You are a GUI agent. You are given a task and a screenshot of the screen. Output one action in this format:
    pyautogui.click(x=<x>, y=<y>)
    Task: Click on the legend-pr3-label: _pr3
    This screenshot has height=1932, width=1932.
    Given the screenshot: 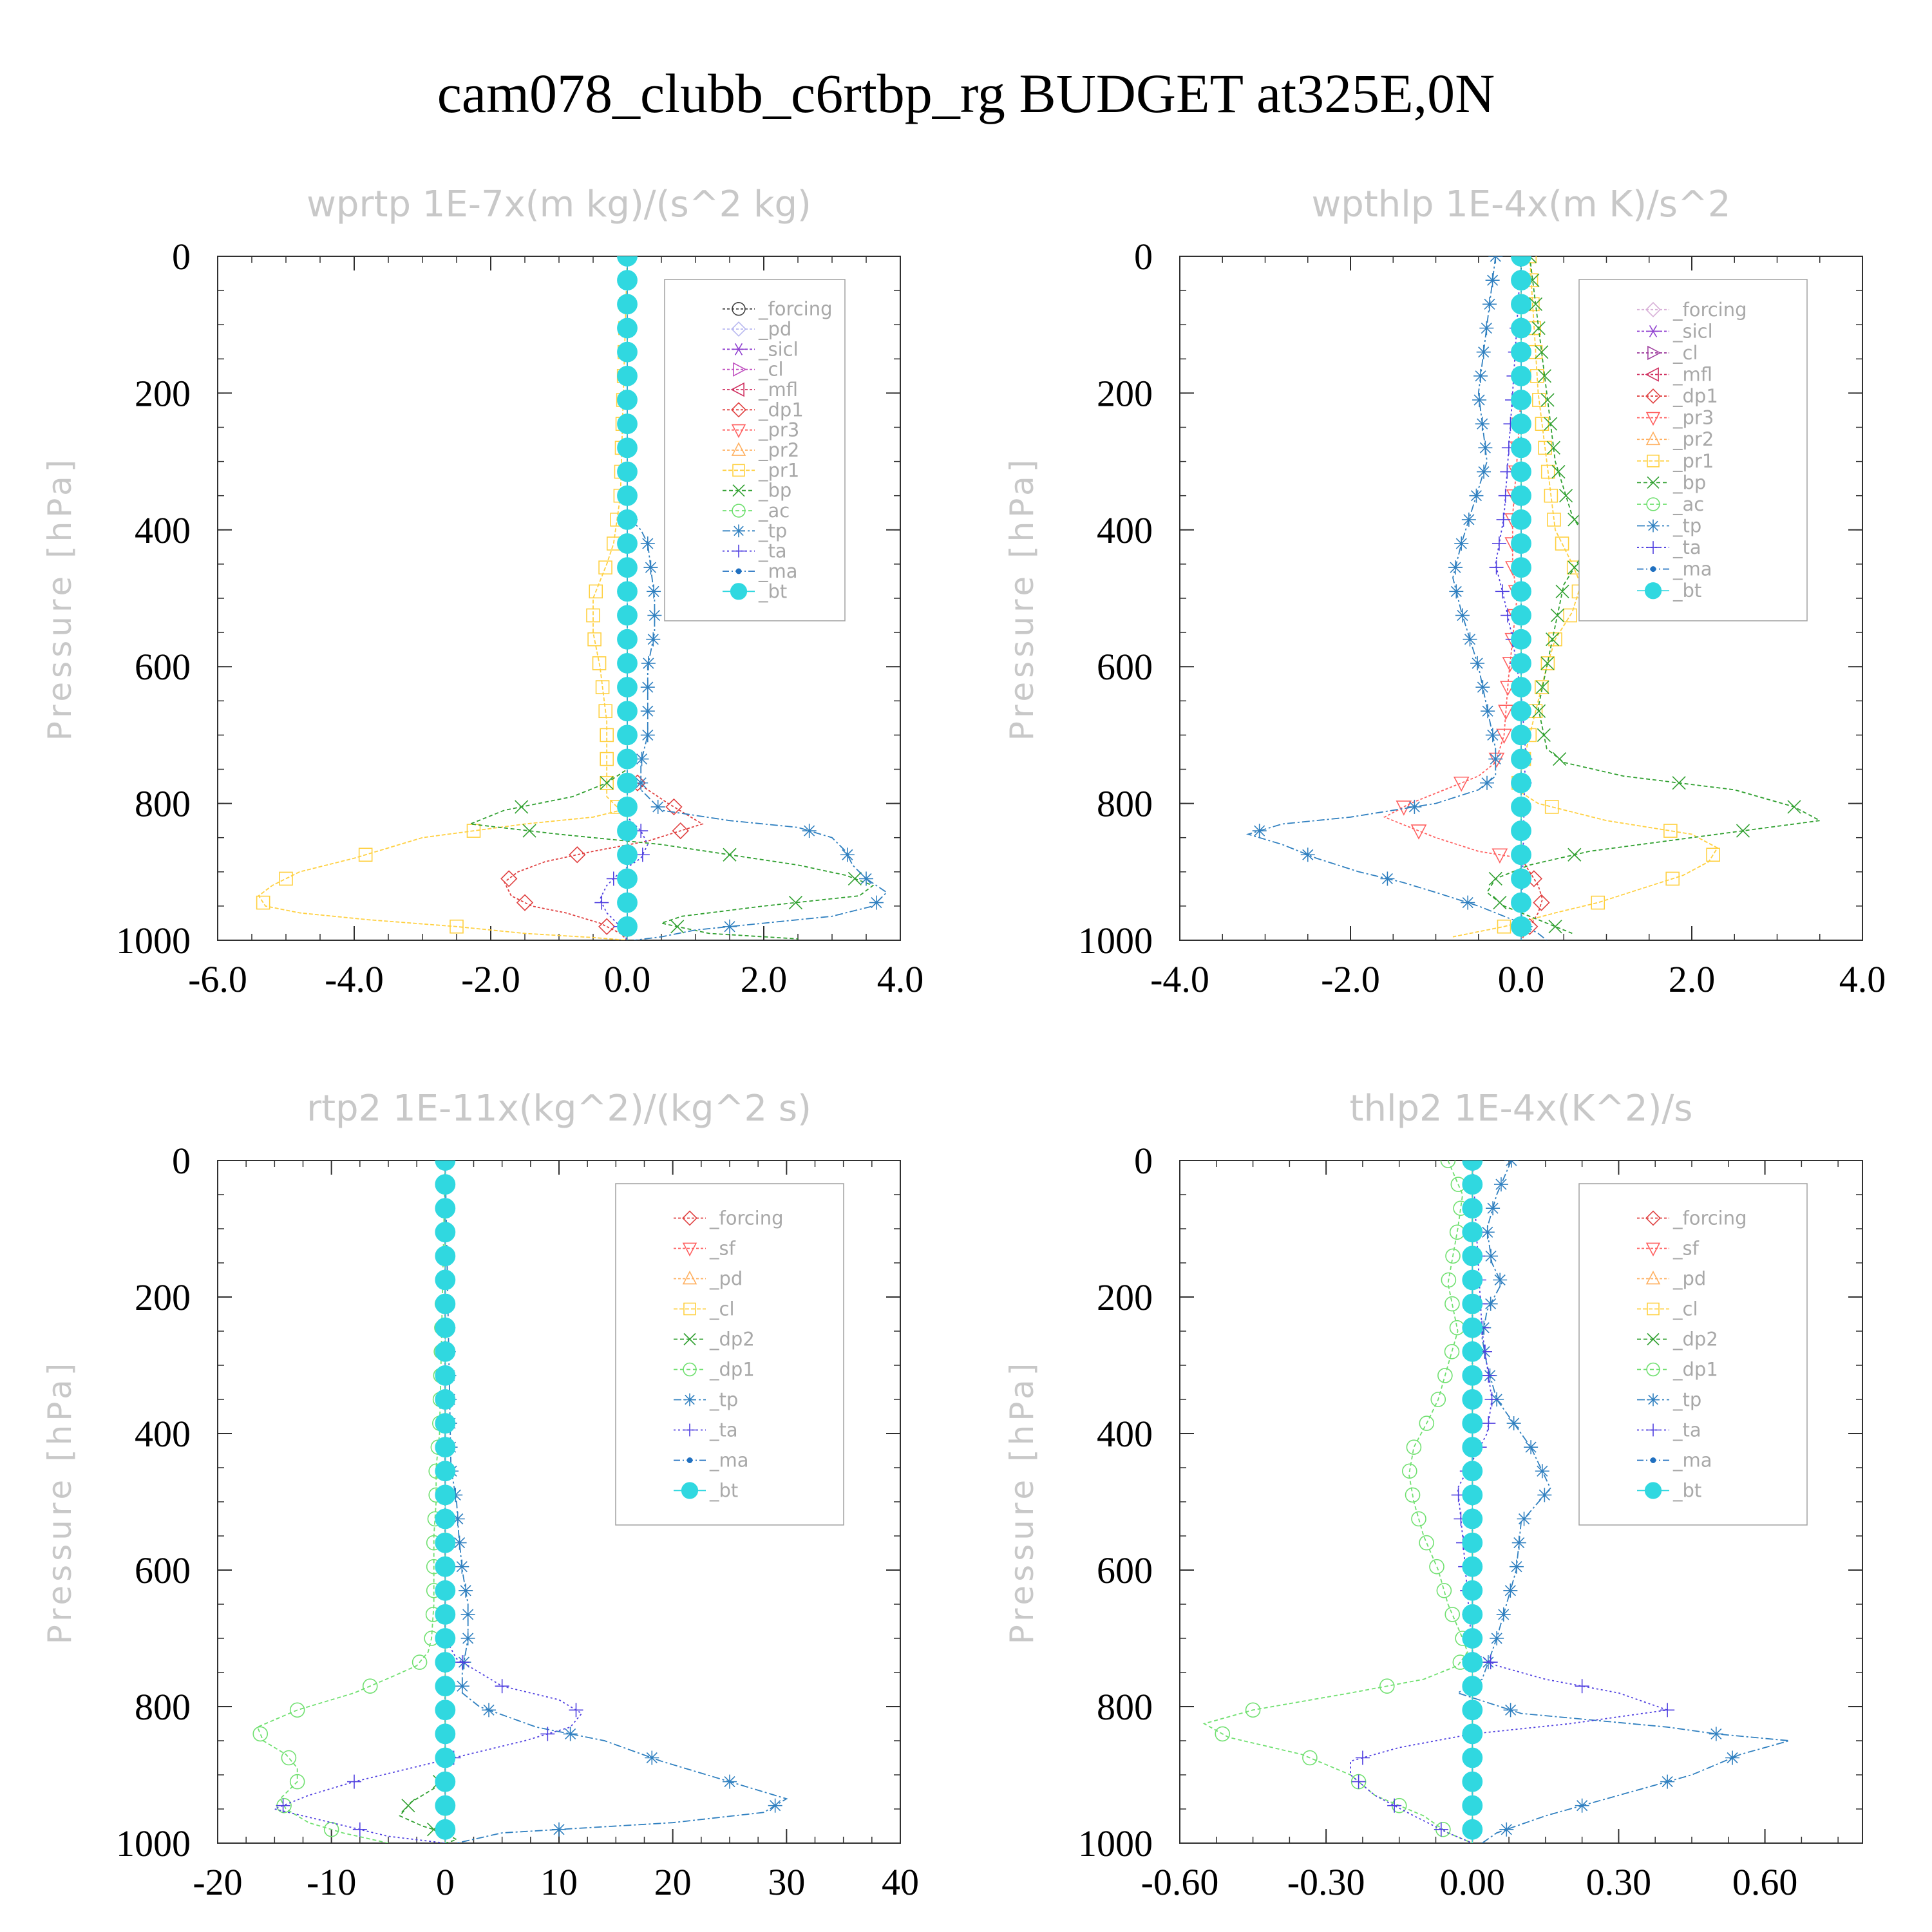 What is the action you would take?
    pyautogui.click(x=1693, y=418)
    